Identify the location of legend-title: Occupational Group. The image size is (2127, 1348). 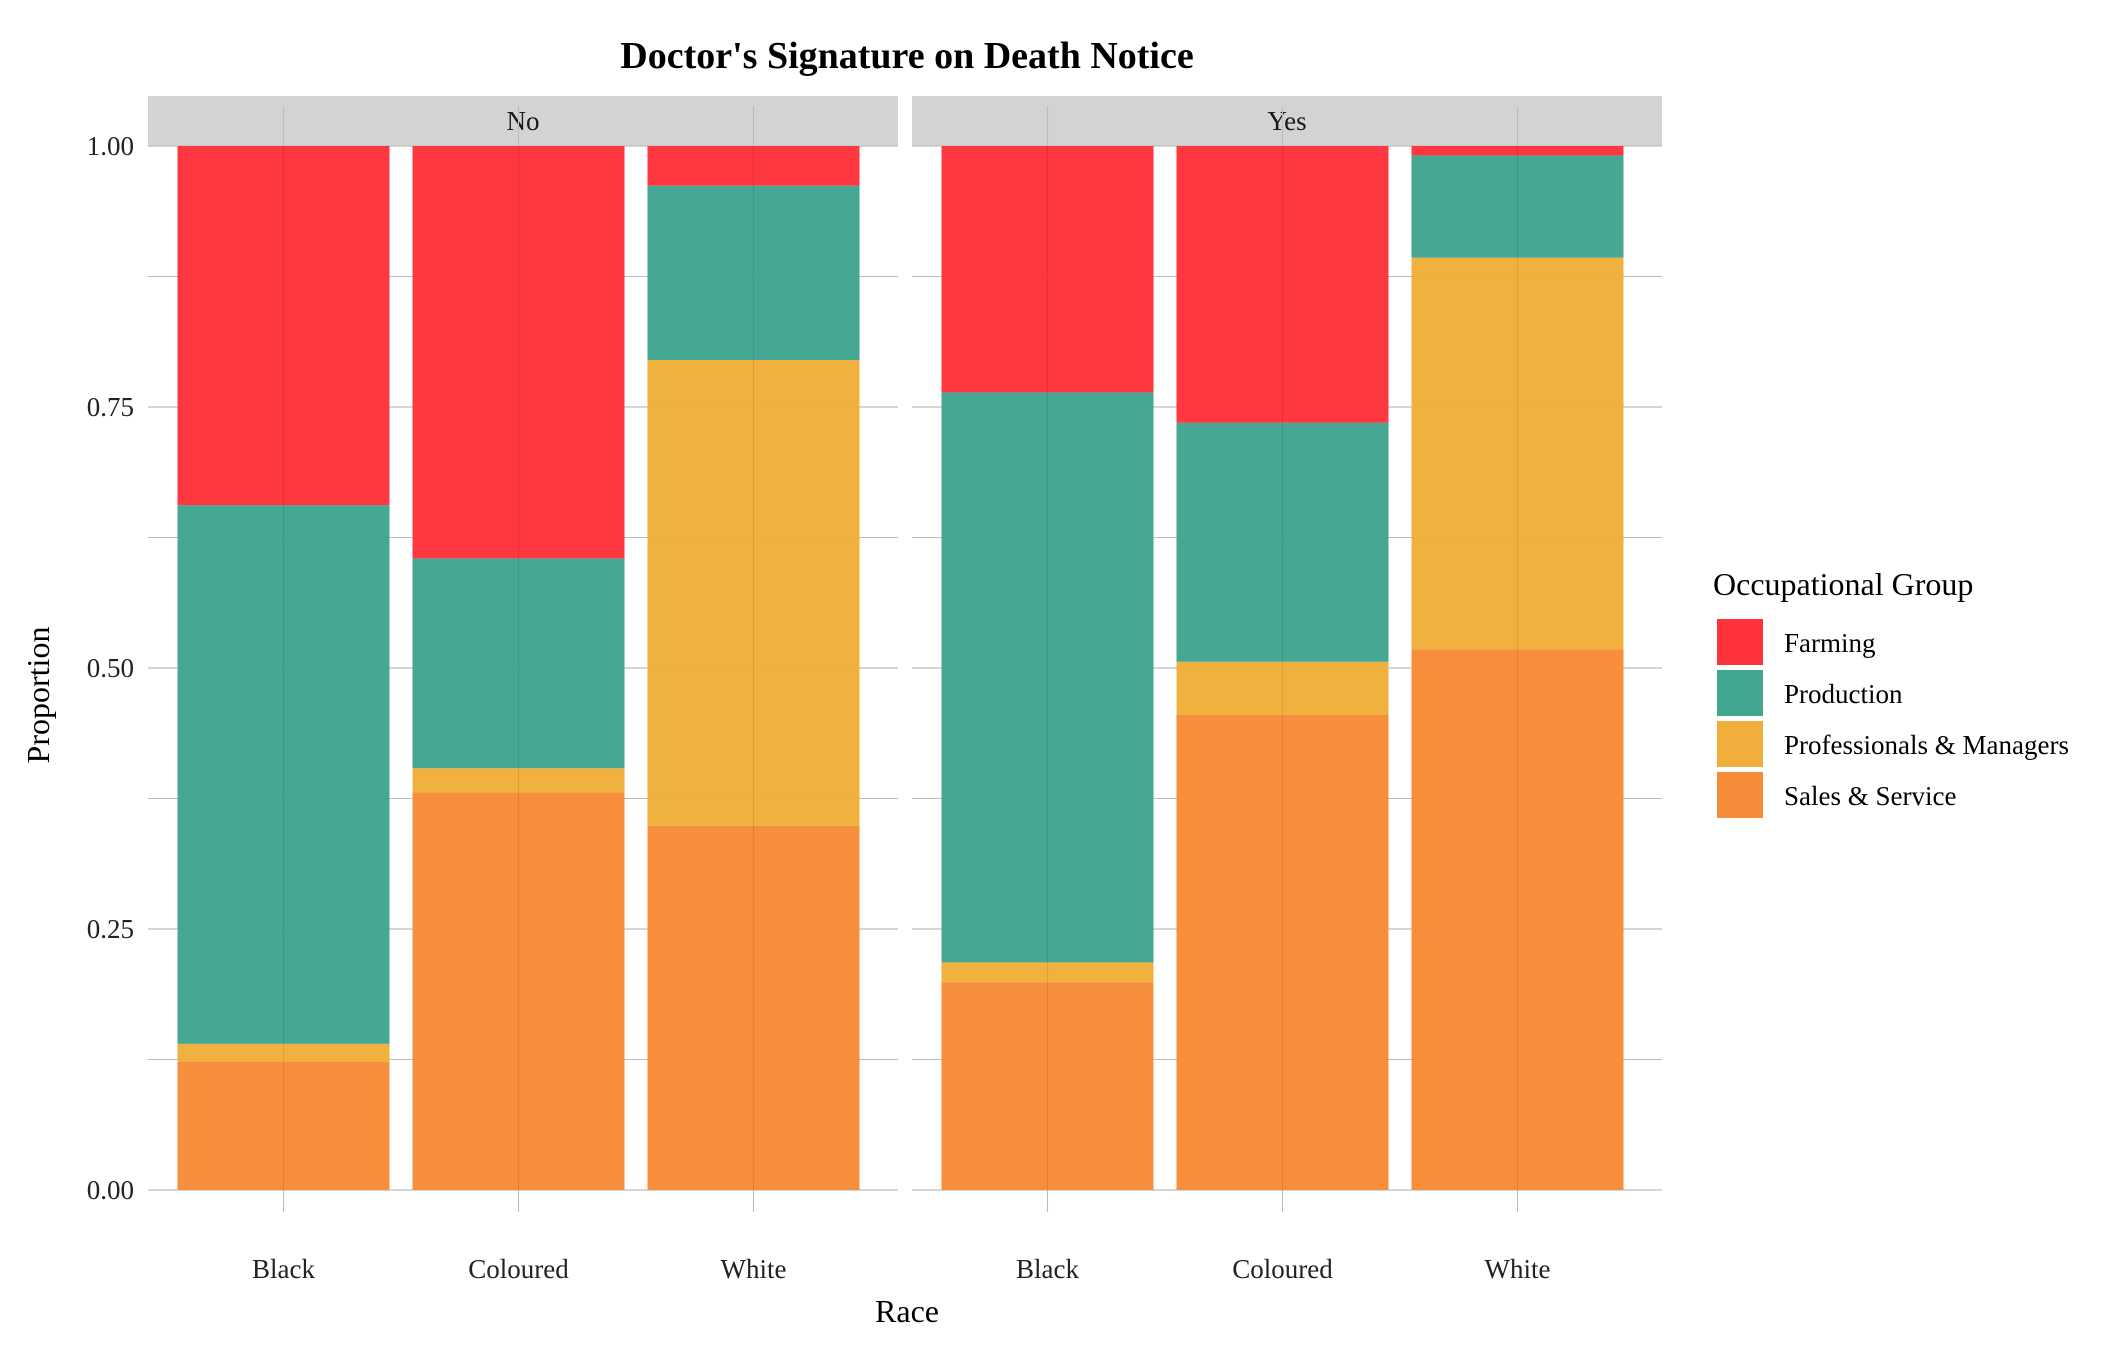
(1843, 584).